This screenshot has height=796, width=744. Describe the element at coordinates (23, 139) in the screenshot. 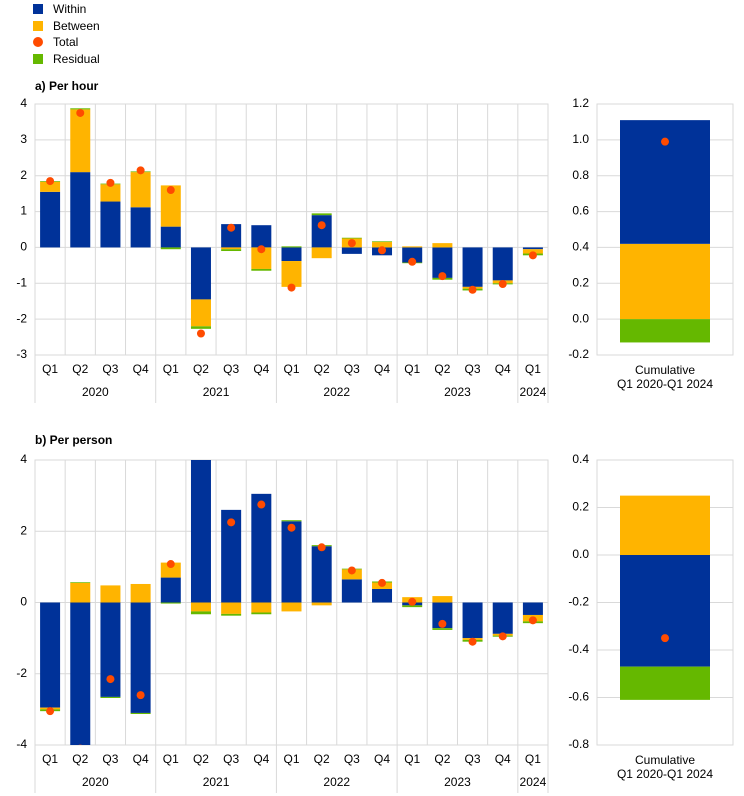

I see `y-tick-label: 3` at that location.